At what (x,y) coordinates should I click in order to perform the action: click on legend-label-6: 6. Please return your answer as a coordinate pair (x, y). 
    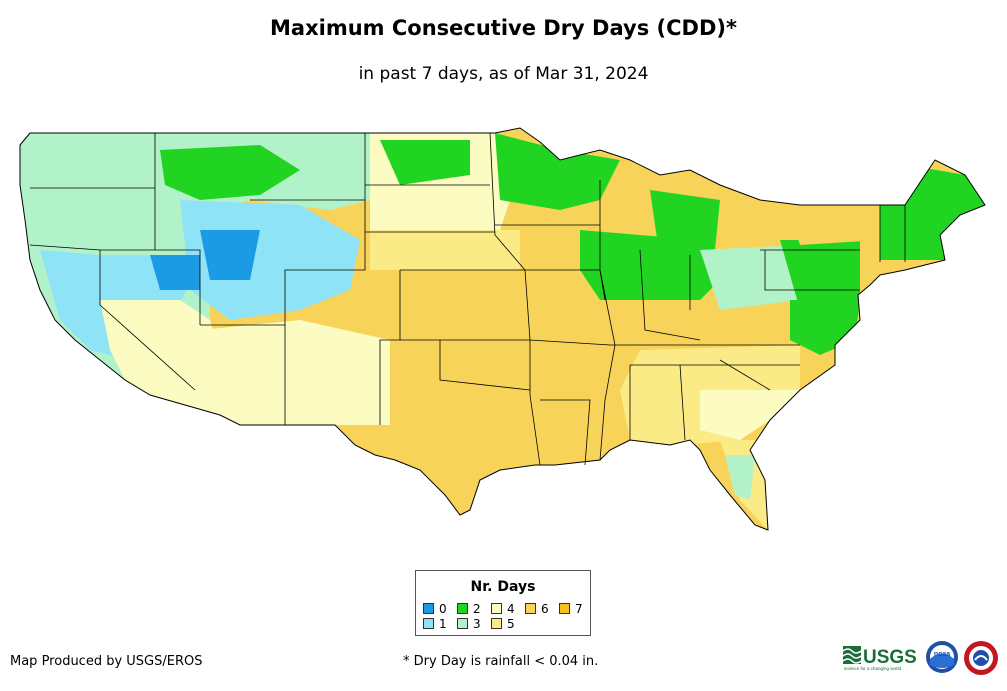
    Looking at the image, I should click on (545, 609).